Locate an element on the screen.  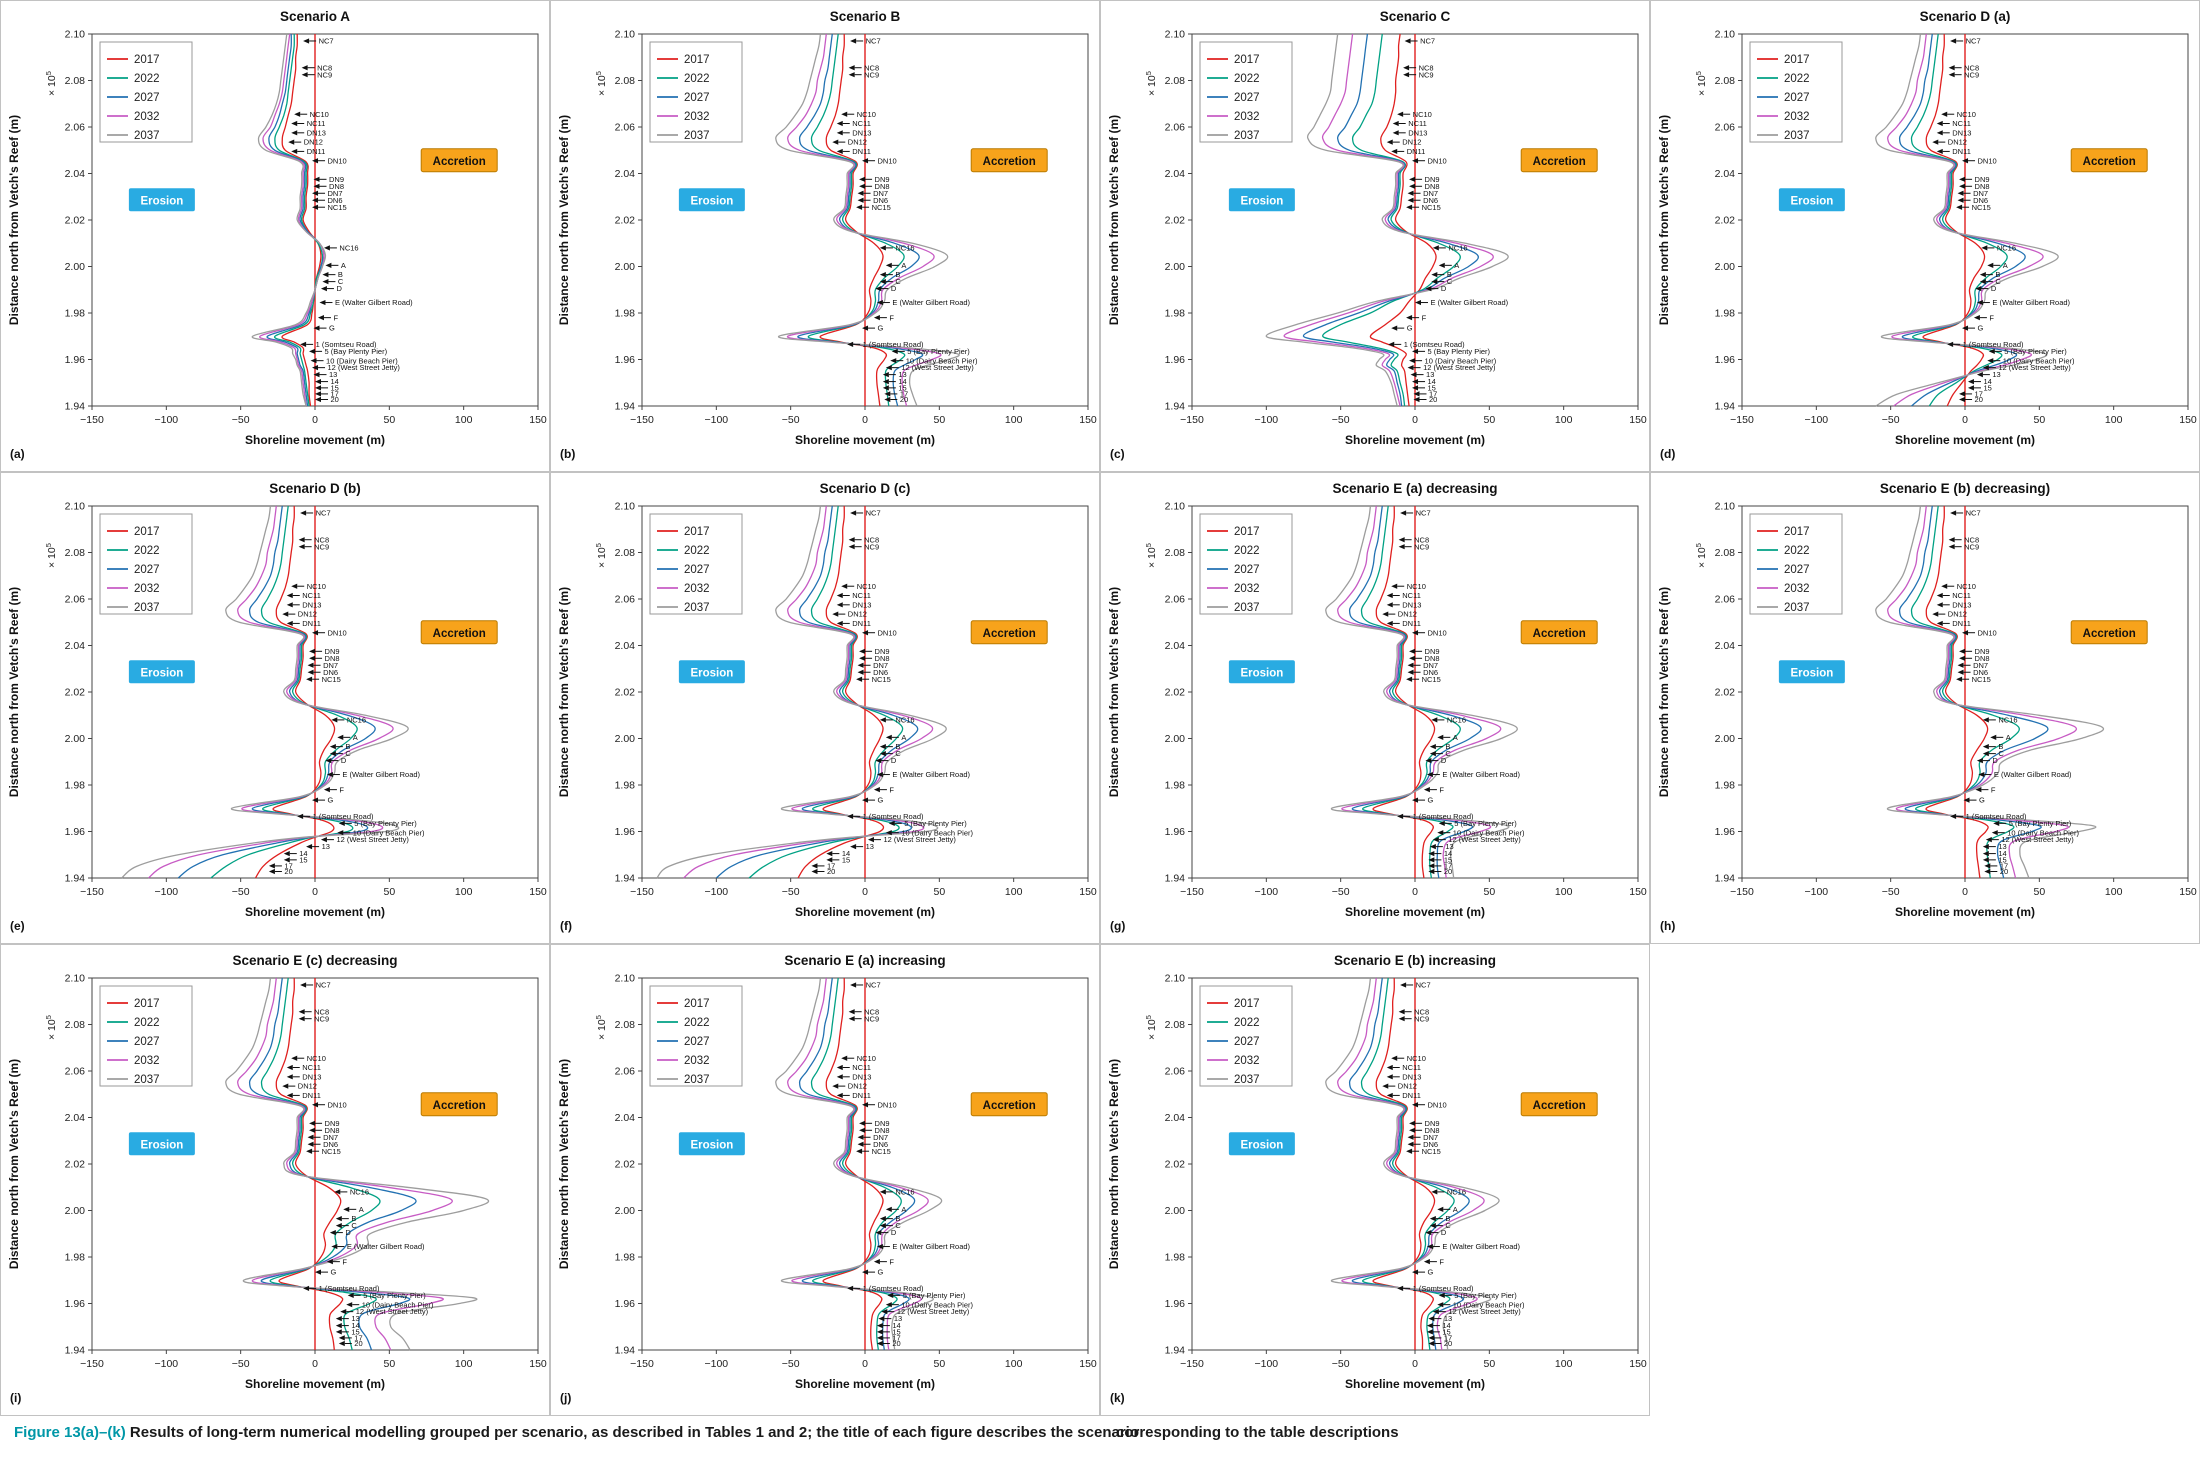
panel-title: Scenario C is located at coordinates (1415, 16).